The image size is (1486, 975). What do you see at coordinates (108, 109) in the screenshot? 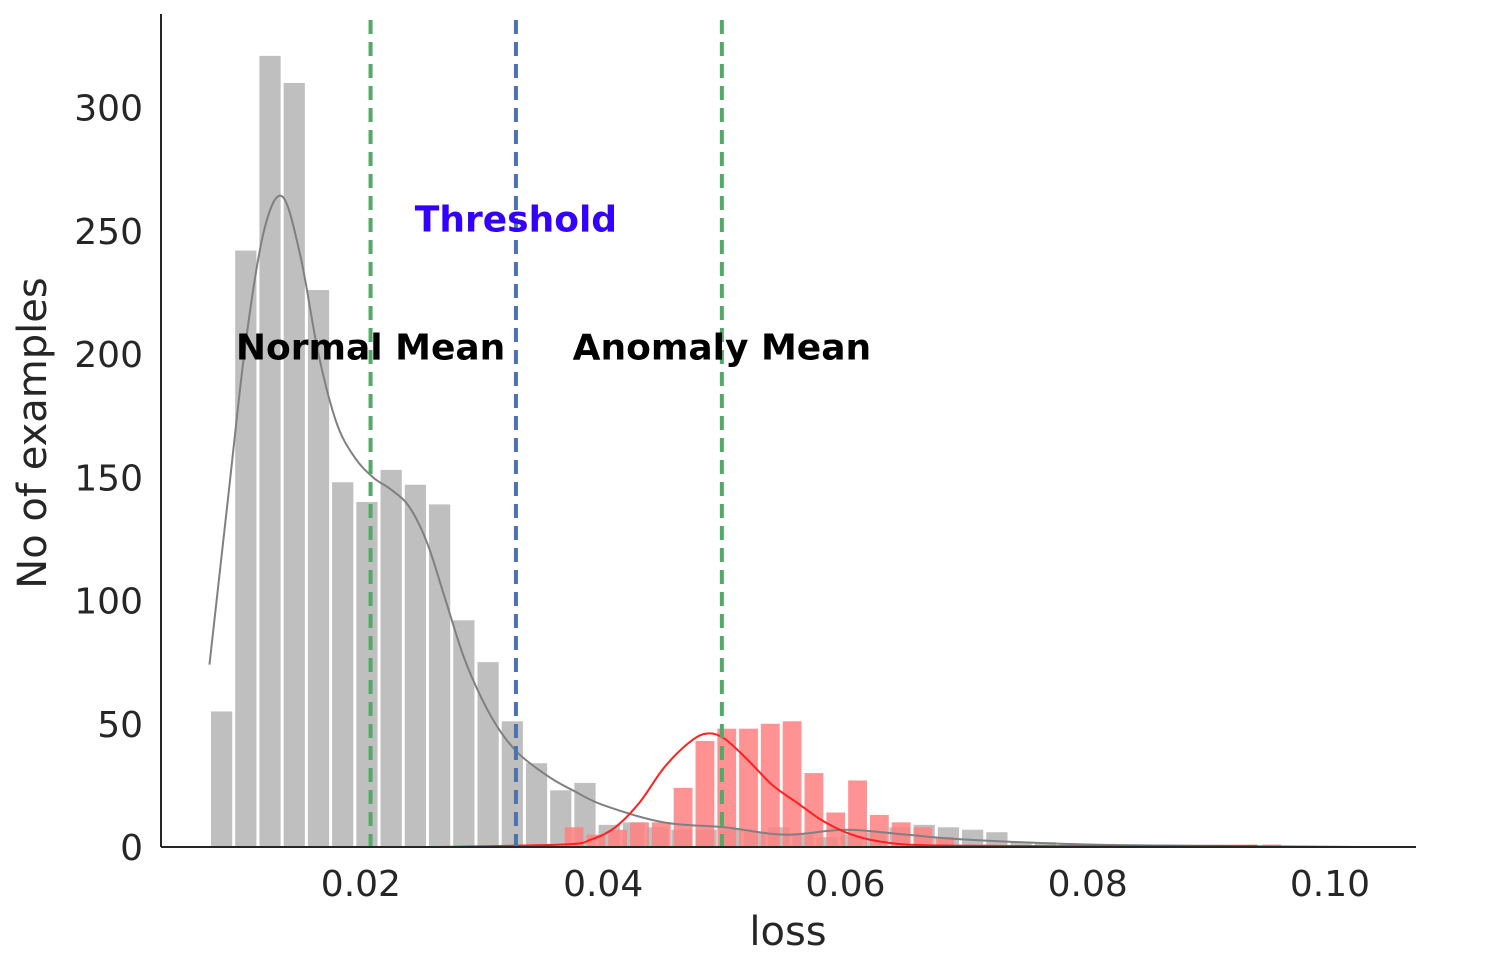
I see `y-tick-label-6: 300` at bounding box center [108, 109].